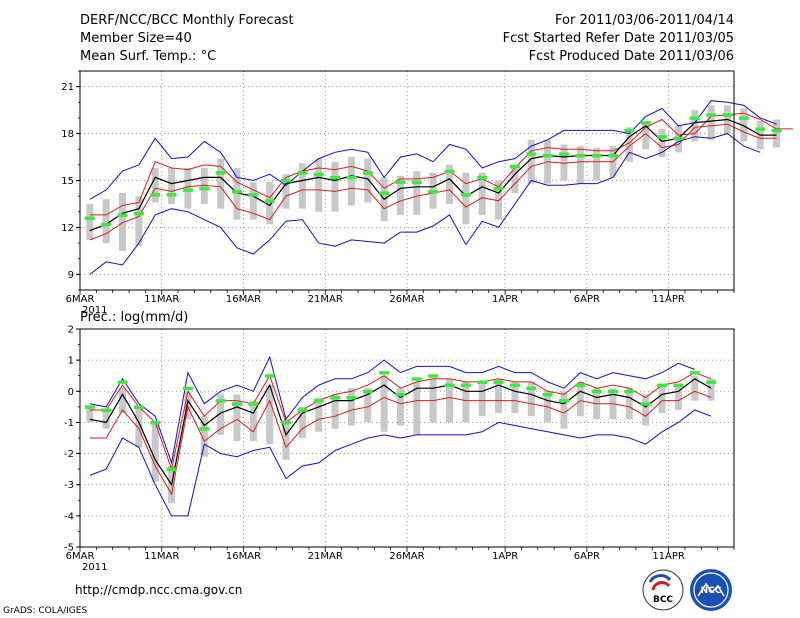  I want to click on y-tick-label: 12, so click(67, 228).